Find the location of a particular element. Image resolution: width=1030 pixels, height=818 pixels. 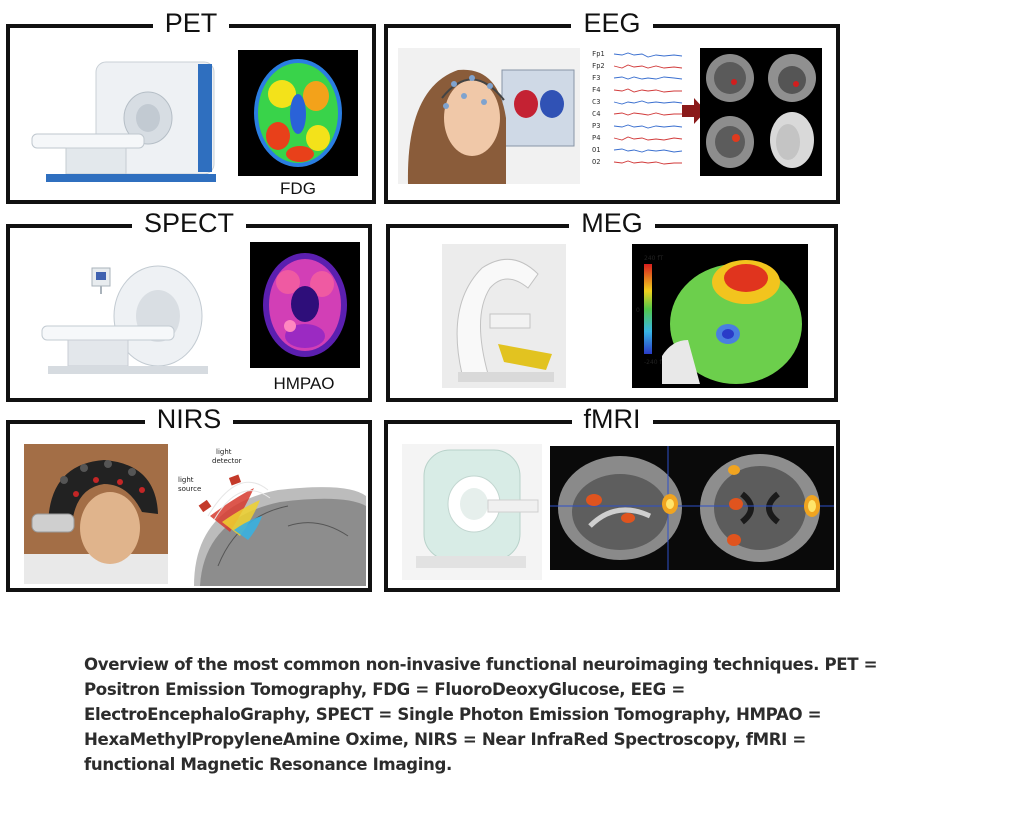

eeg-title: EEG is located at coordinates (612, 23).